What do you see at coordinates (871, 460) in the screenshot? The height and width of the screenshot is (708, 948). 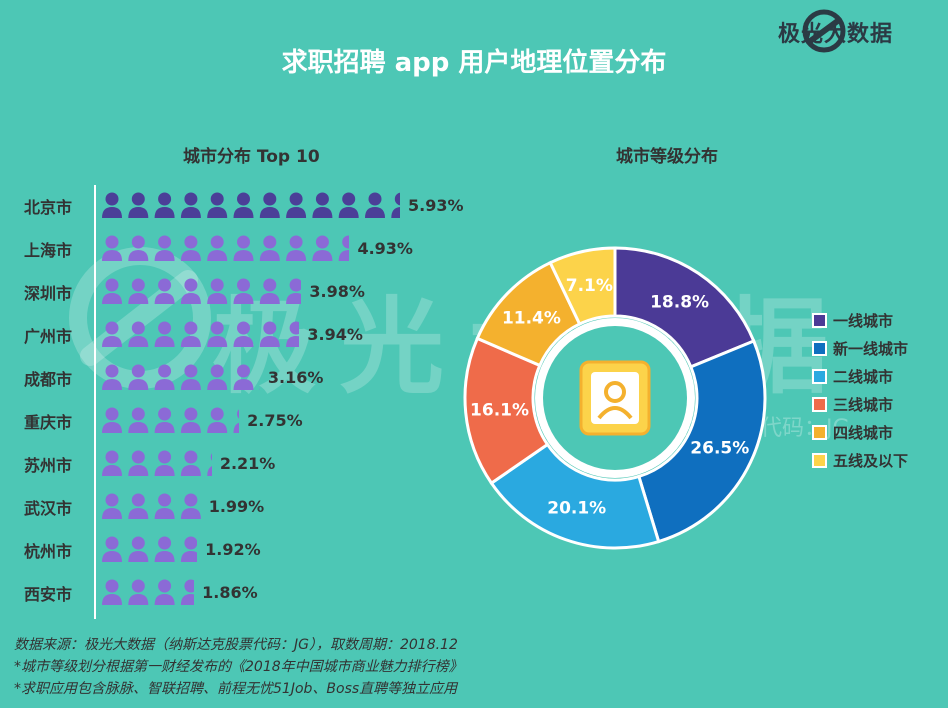 I see `legend-label: 五线及以下` at bounding box center [871, 460].